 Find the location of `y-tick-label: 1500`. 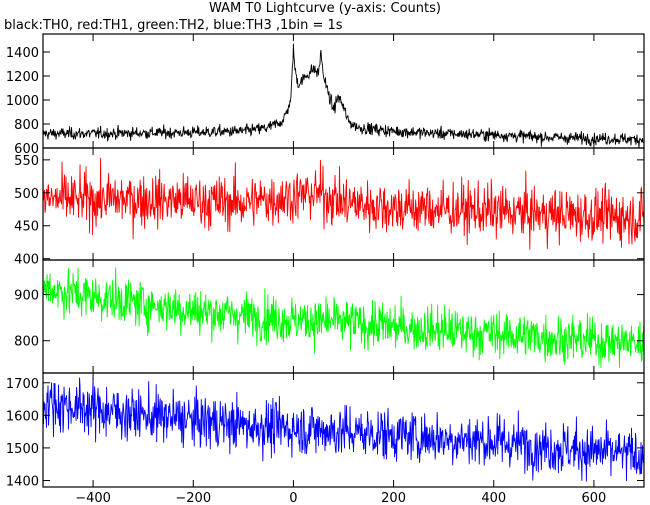

y-tick-label: 1500 is located at coordinates (22, 449).